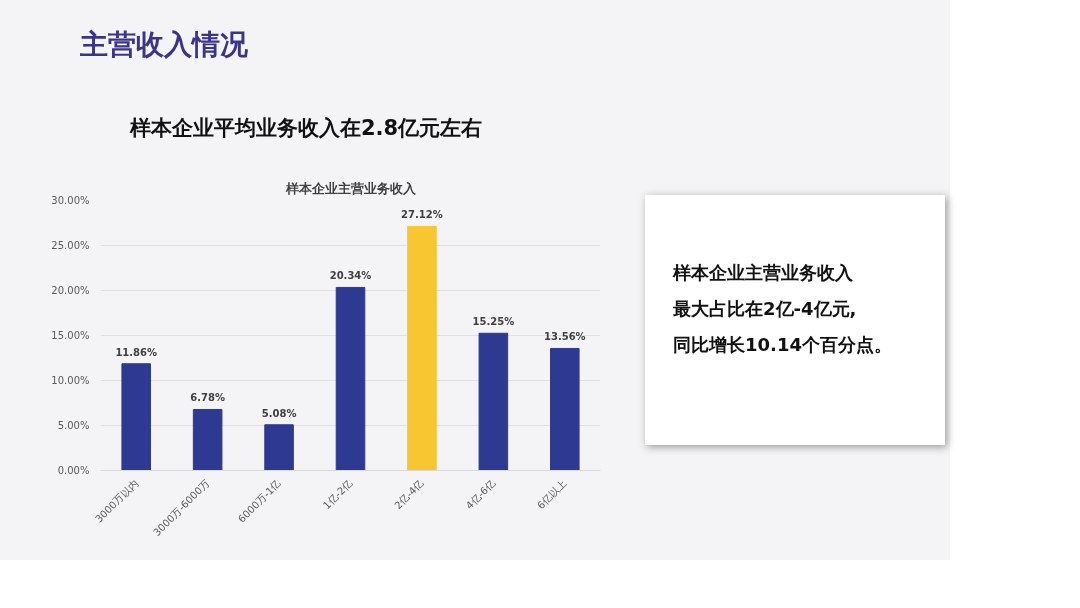  What do you see at coordinates (493, 322) in the screenshot?
I see `data-label: 15.25%` at bounding box center [493, 322].